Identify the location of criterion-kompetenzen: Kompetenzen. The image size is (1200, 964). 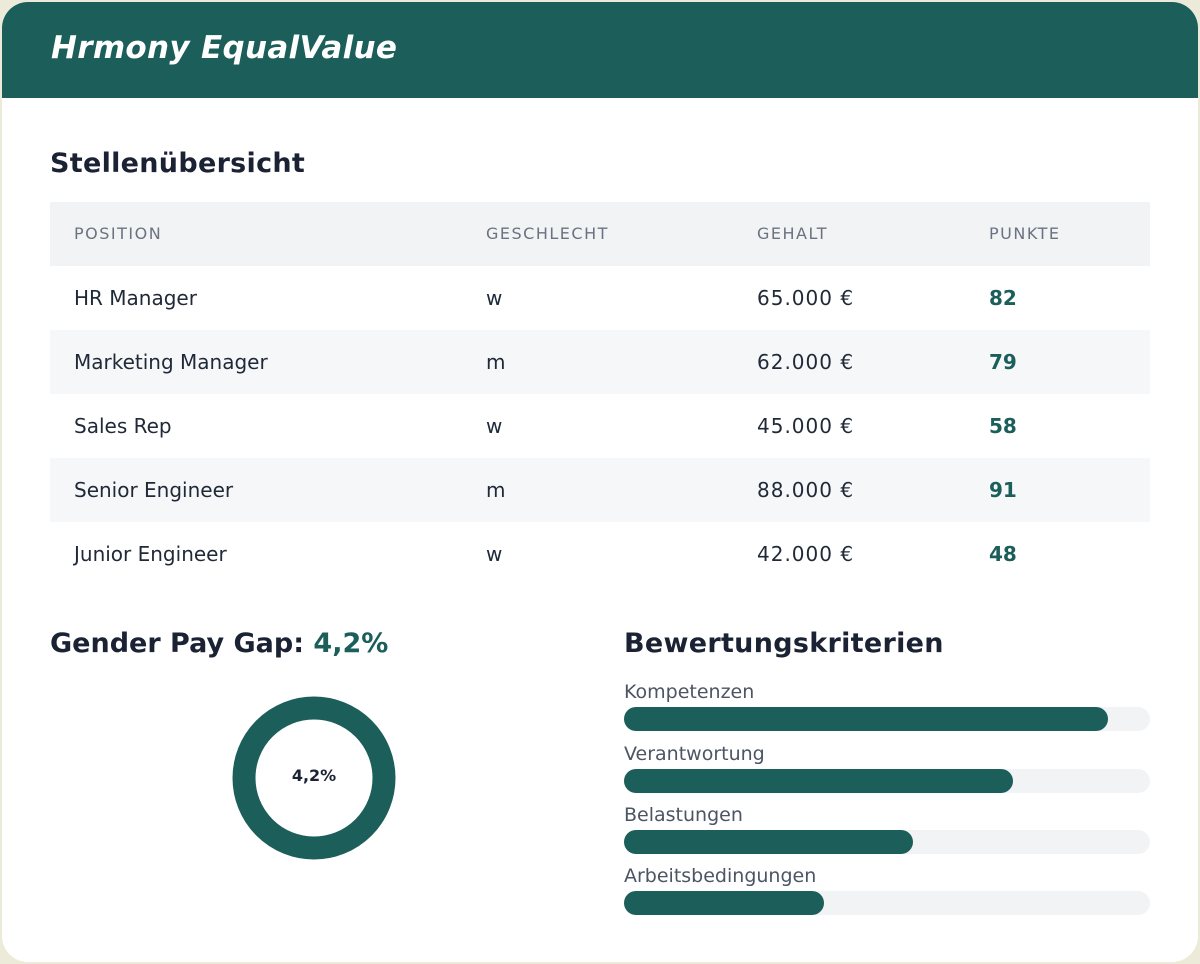
(887, 705).